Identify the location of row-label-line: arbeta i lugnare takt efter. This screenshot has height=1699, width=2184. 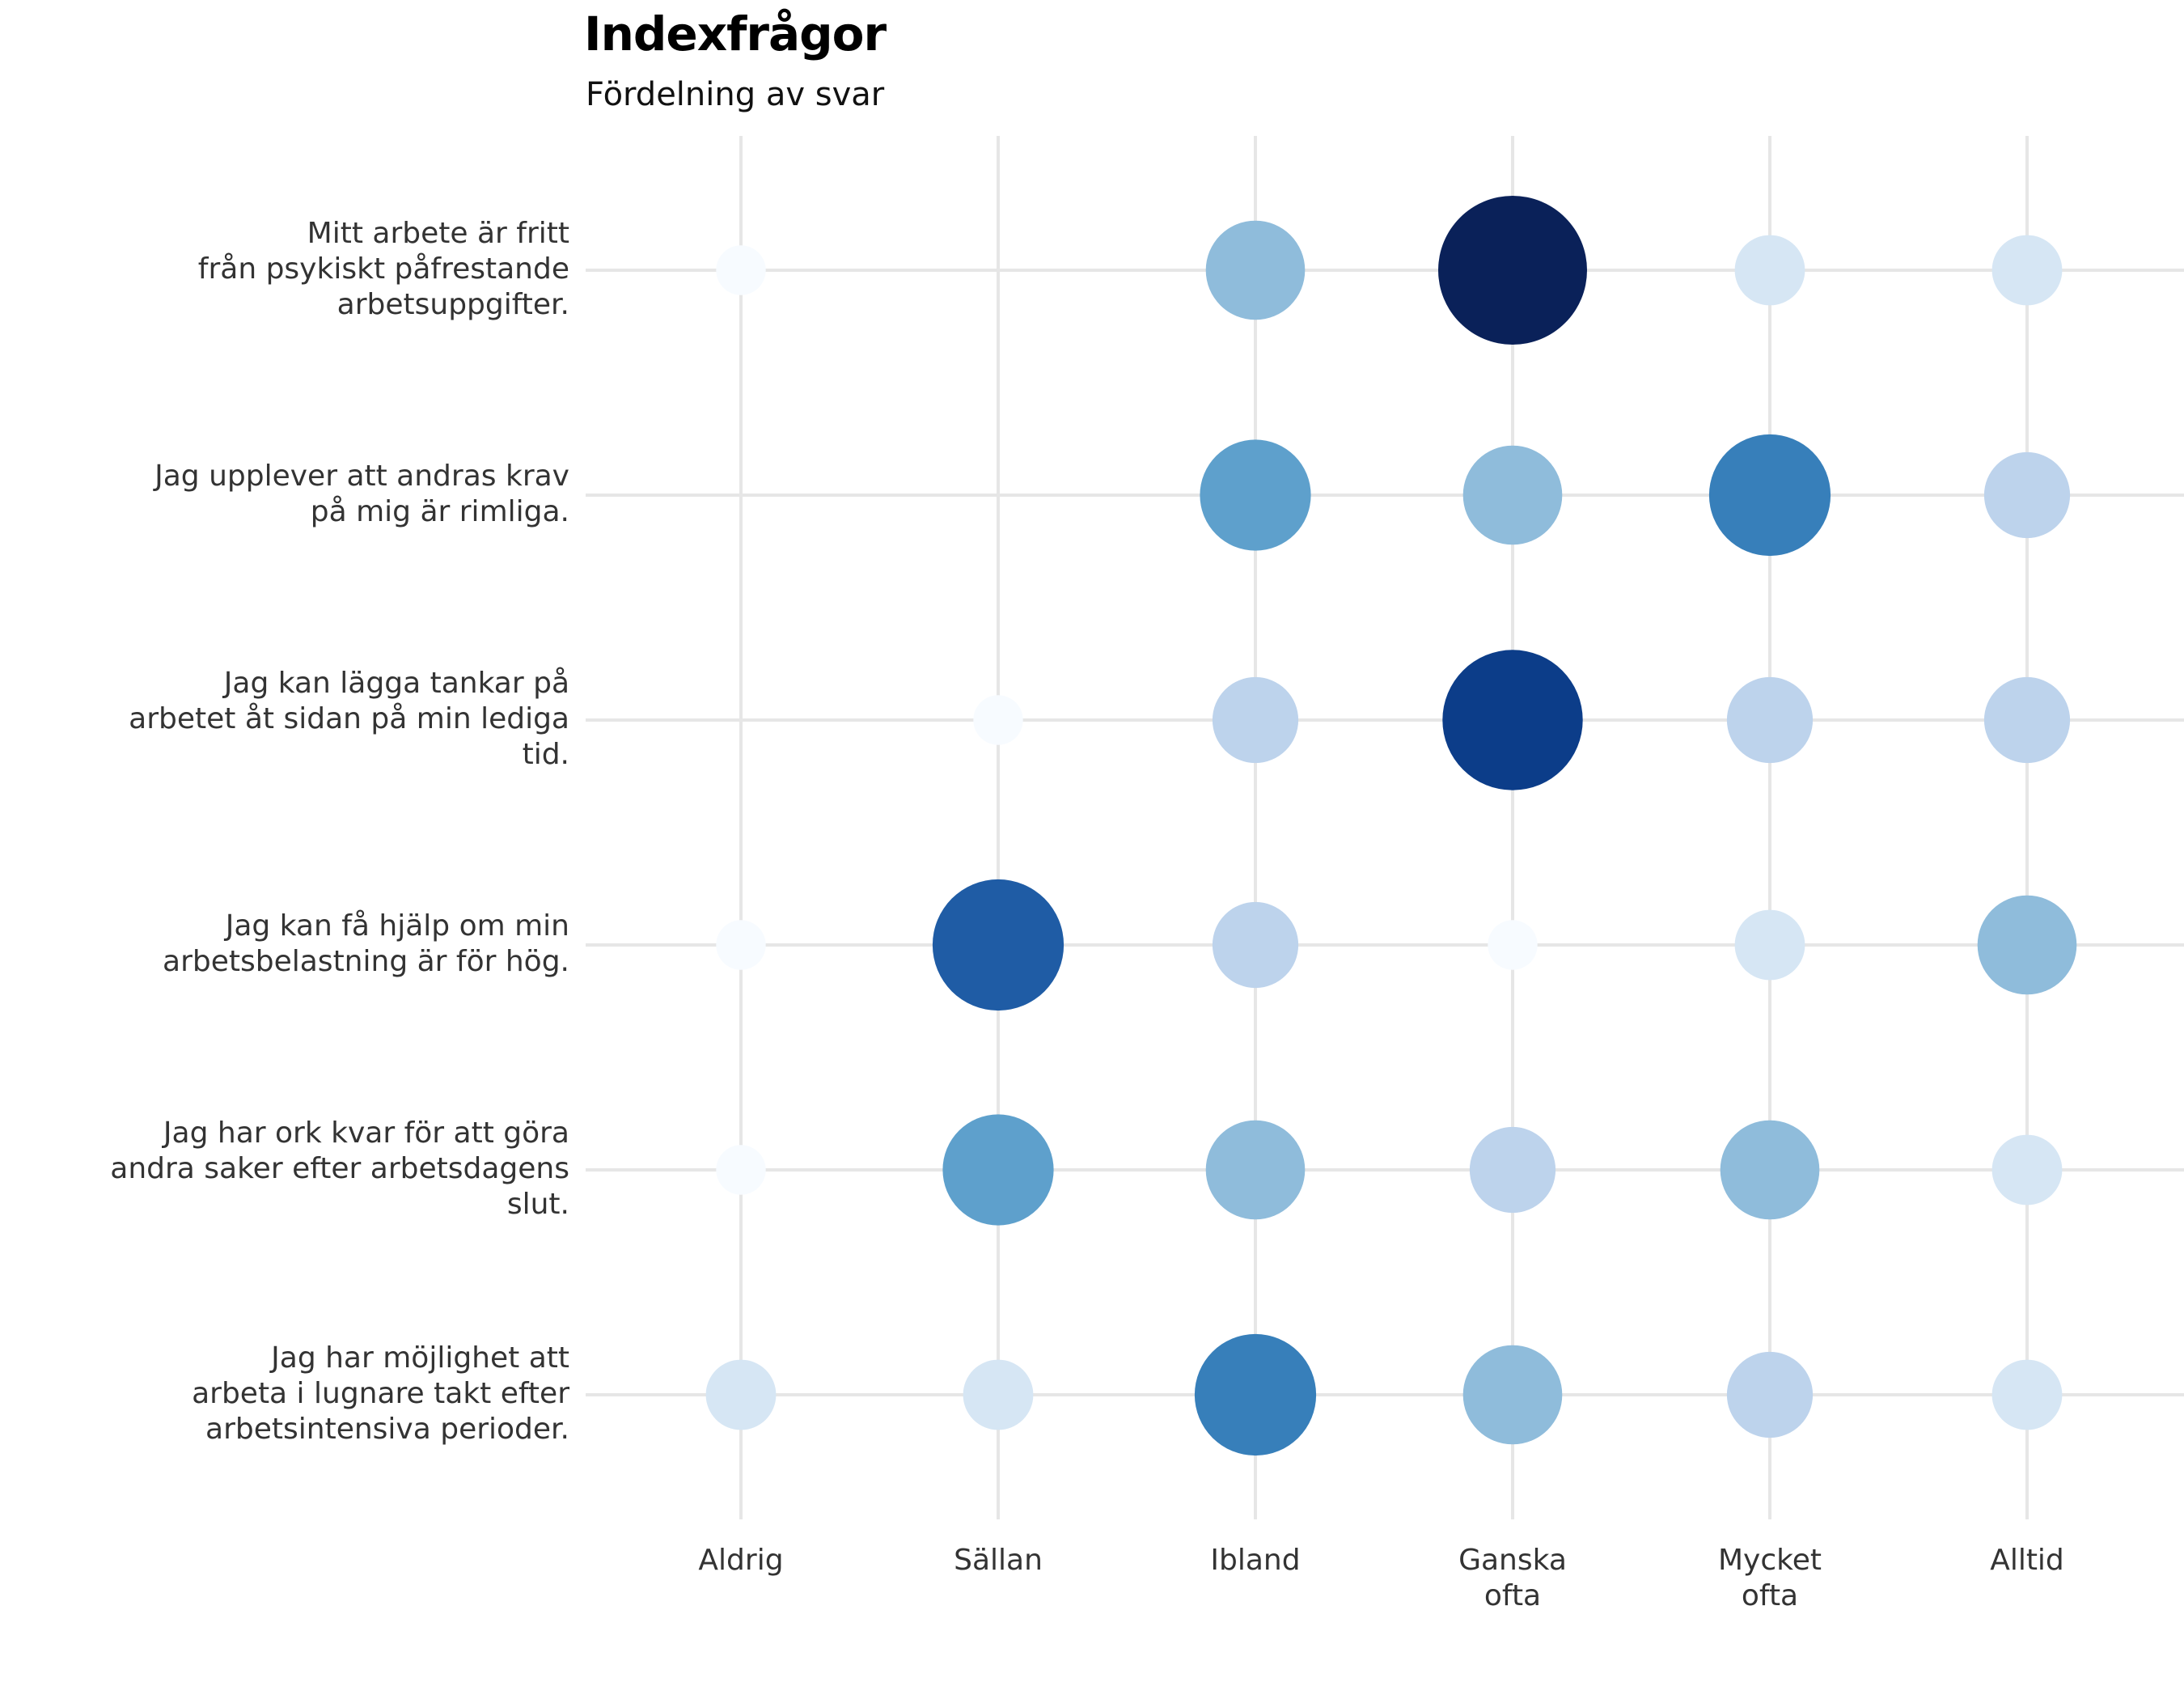
(380, 1393).